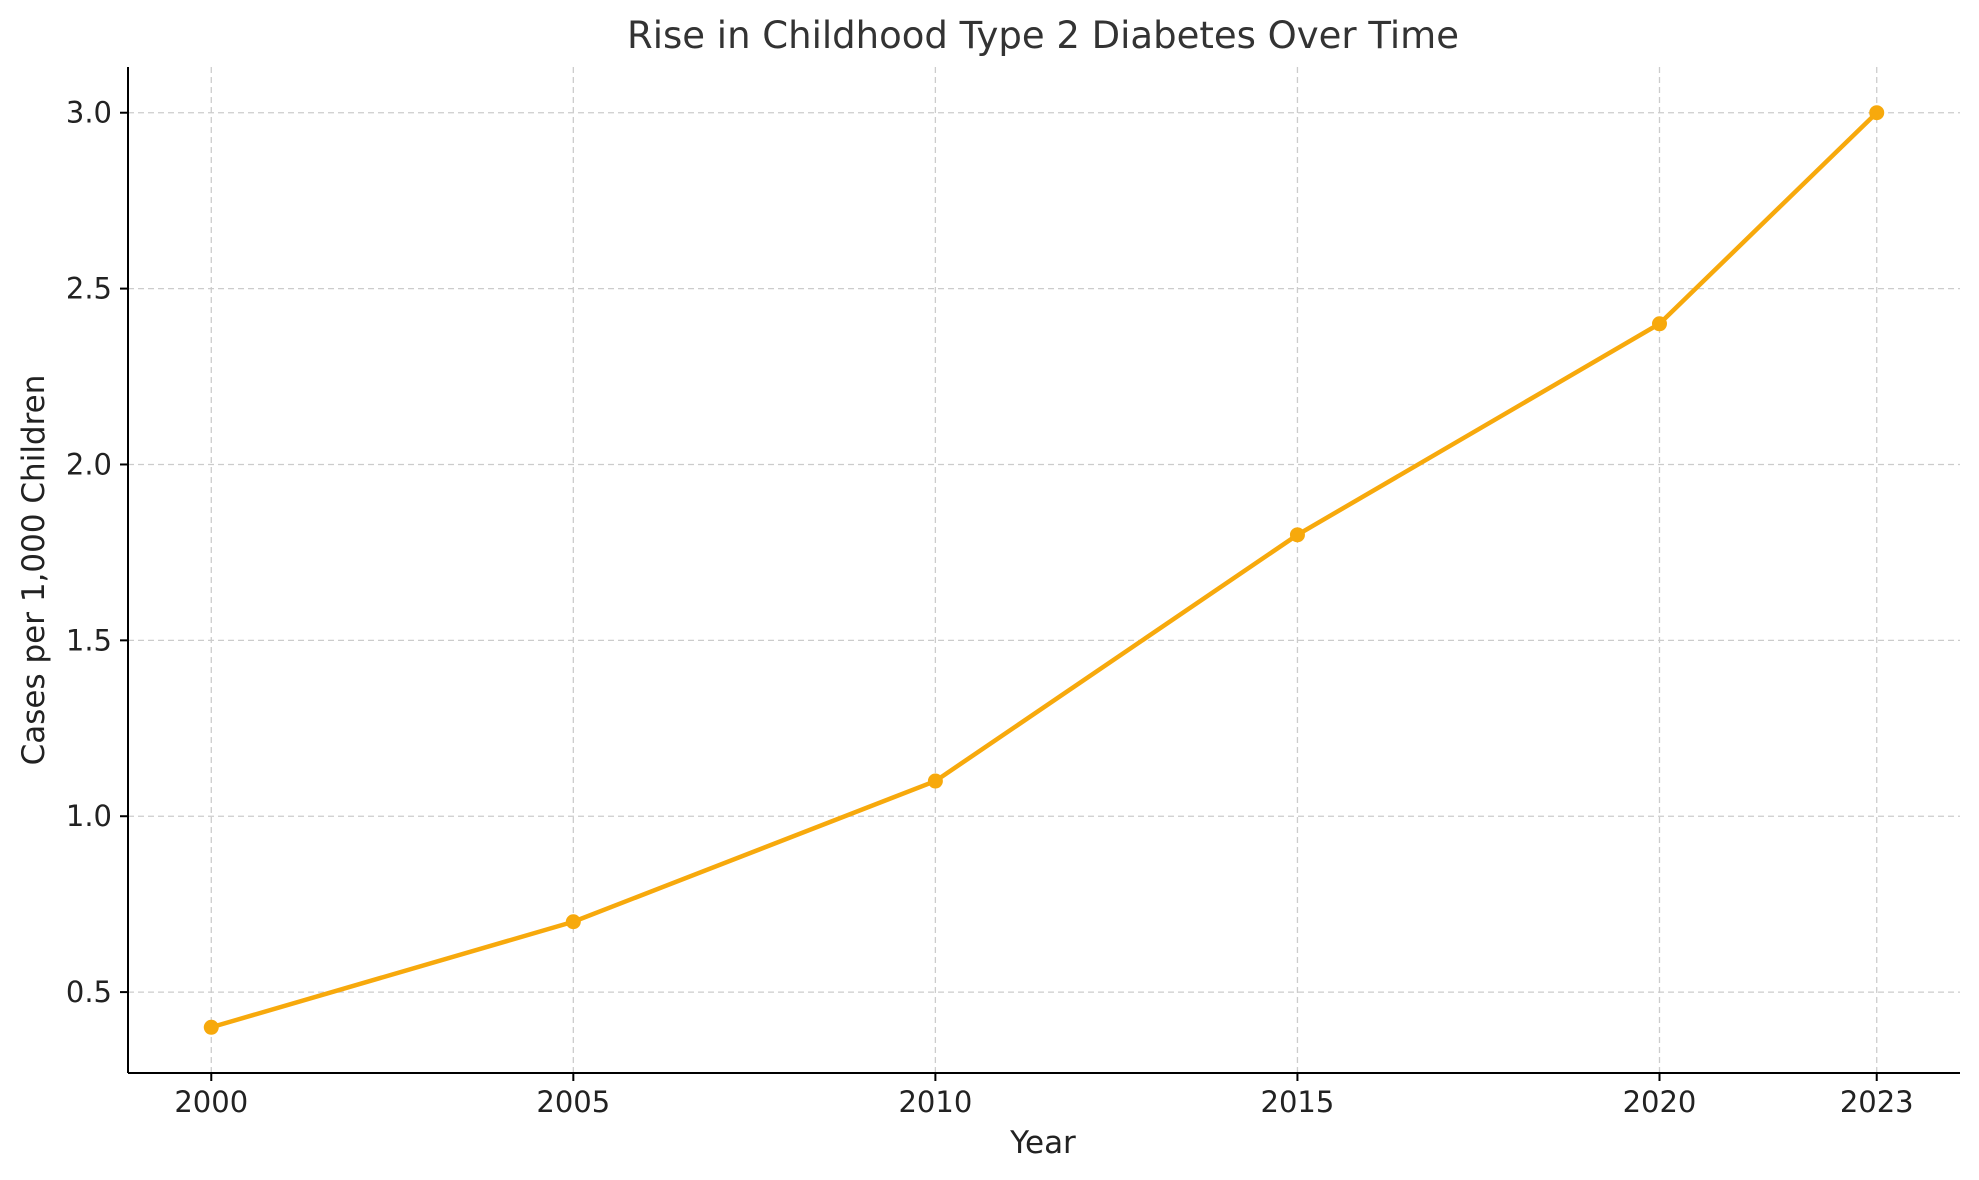 This screenshot has width=1979, height=1180. Describe the element at coordinates (1877, 1102) in the screenshot. I see `x-tick-label-2023: 2023` at that location.